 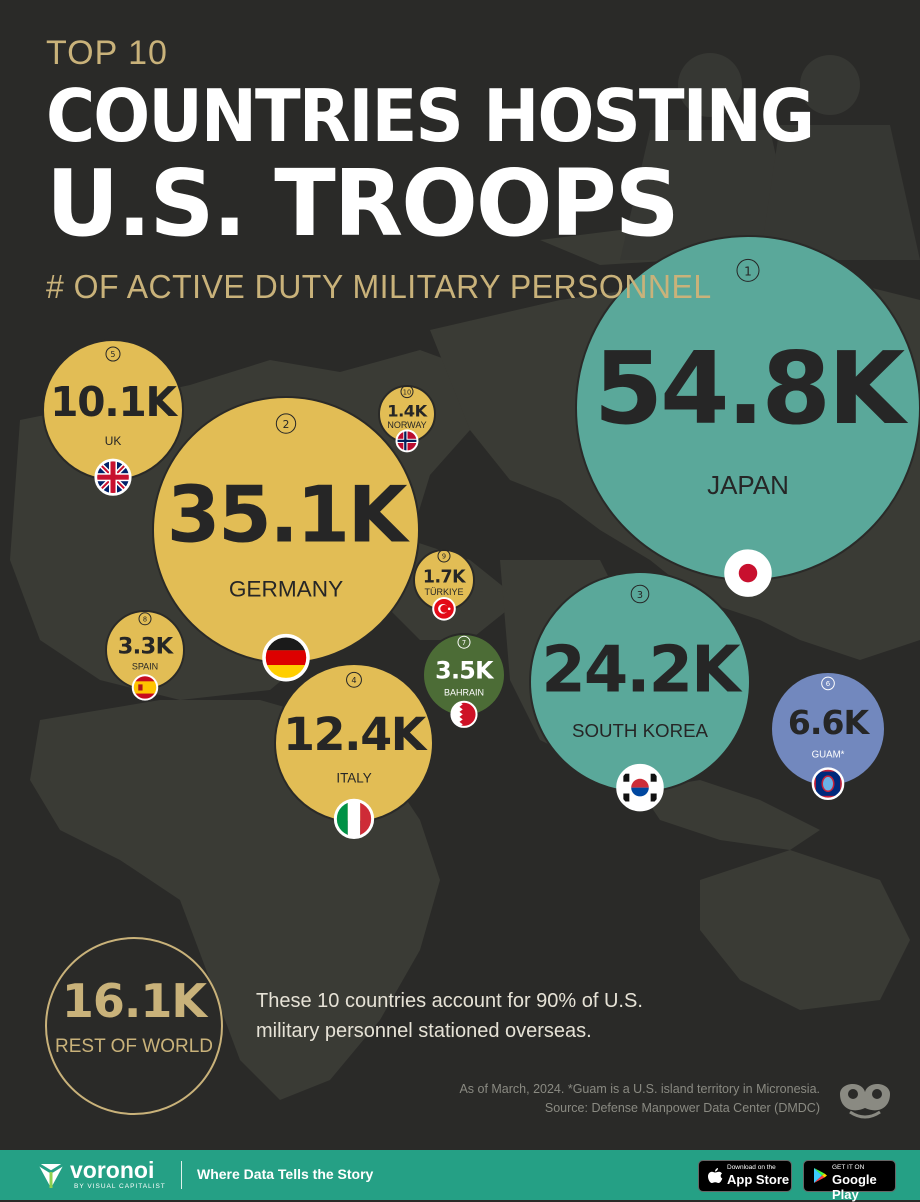 I want to click on uk-flag-icon-ring, so click(x=113, y=477).